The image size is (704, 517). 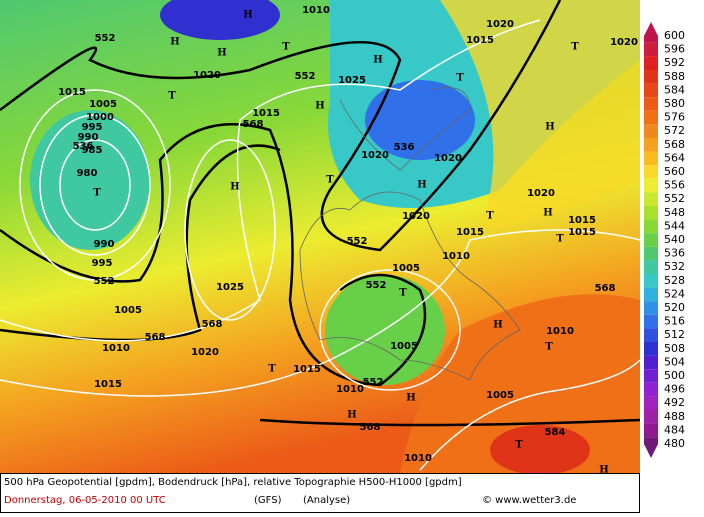 I want to click on isobar-label: 990, so click(x=104, y=244).